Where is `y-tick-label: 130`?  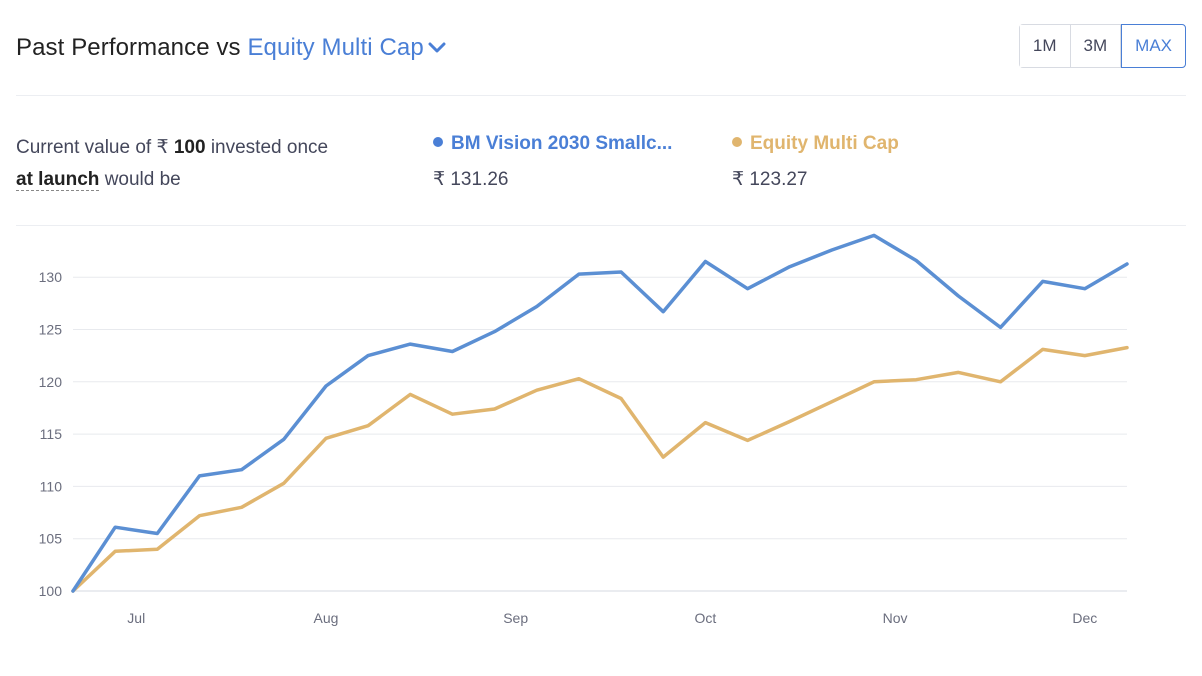 y-tick-label: 130 is located at coordinates (51, 277).